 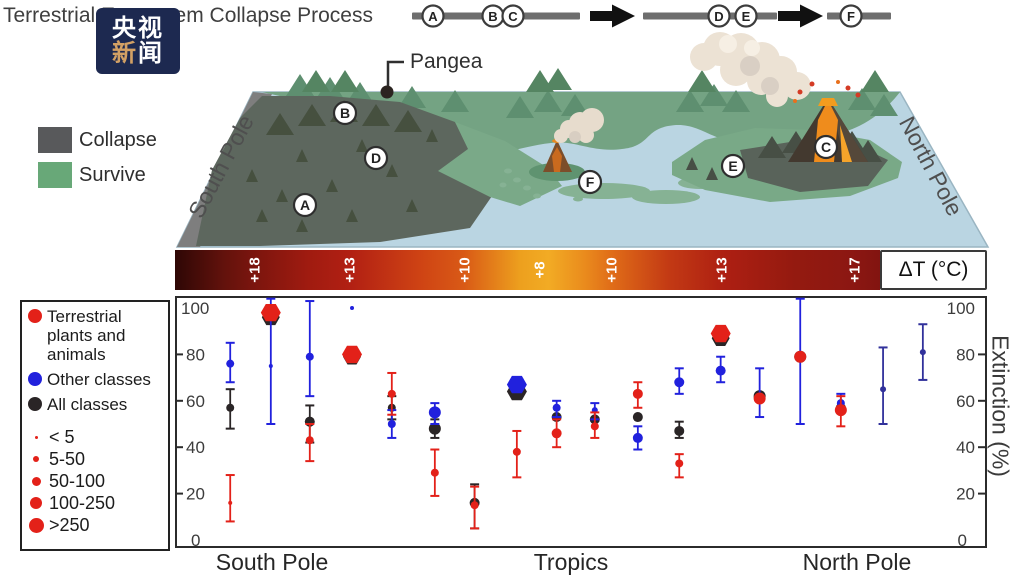 What do you see at coordinates (118, 139) in the screenshot?
I see `collapse-label: Collapse` at bounding box center [118, 139].